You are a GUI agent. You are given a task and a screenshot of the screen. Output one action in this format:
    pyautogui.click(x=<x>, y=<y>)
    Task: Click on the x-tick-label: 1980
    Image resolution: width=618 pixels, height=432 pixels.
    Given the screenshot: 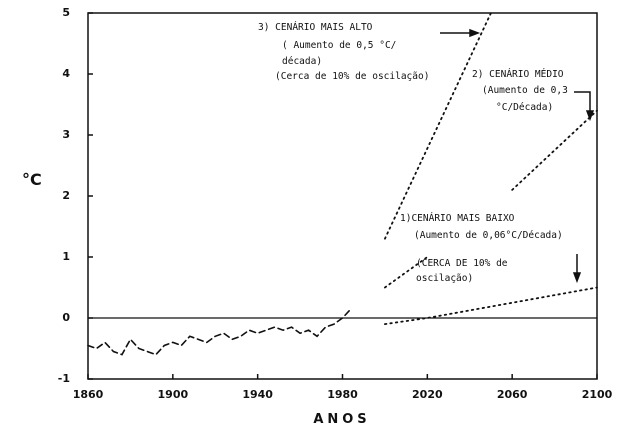 What is the action you would take?
    pyautogui.click(x=342, y=394)
    